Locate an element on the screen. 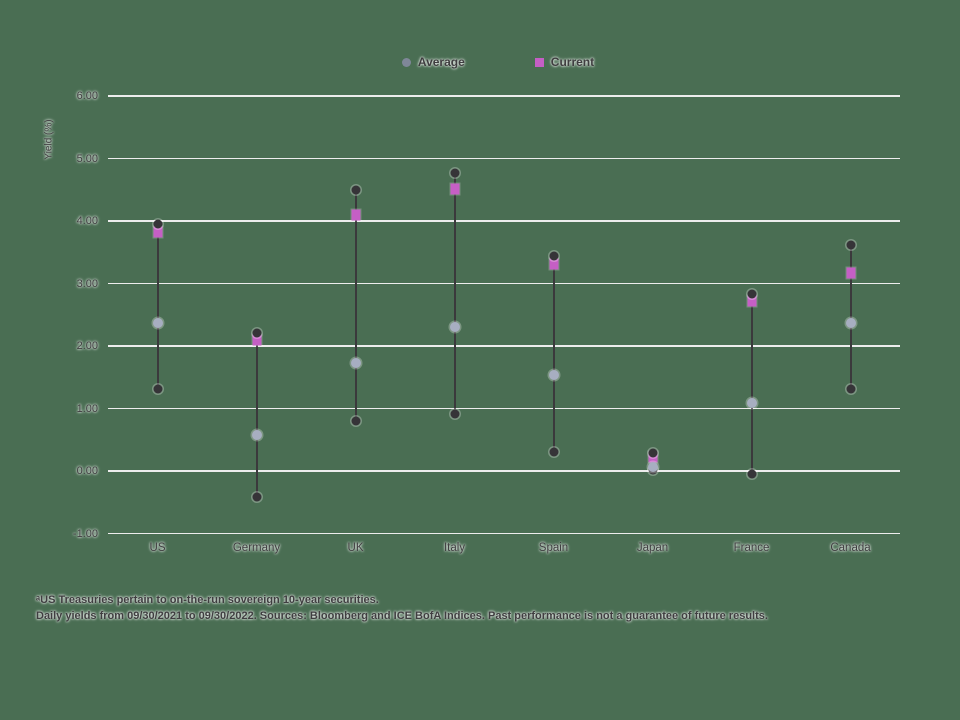 This screenshot has height=720, width=960. y-tick-label: -1.00 is located at coordinates (85, 533).